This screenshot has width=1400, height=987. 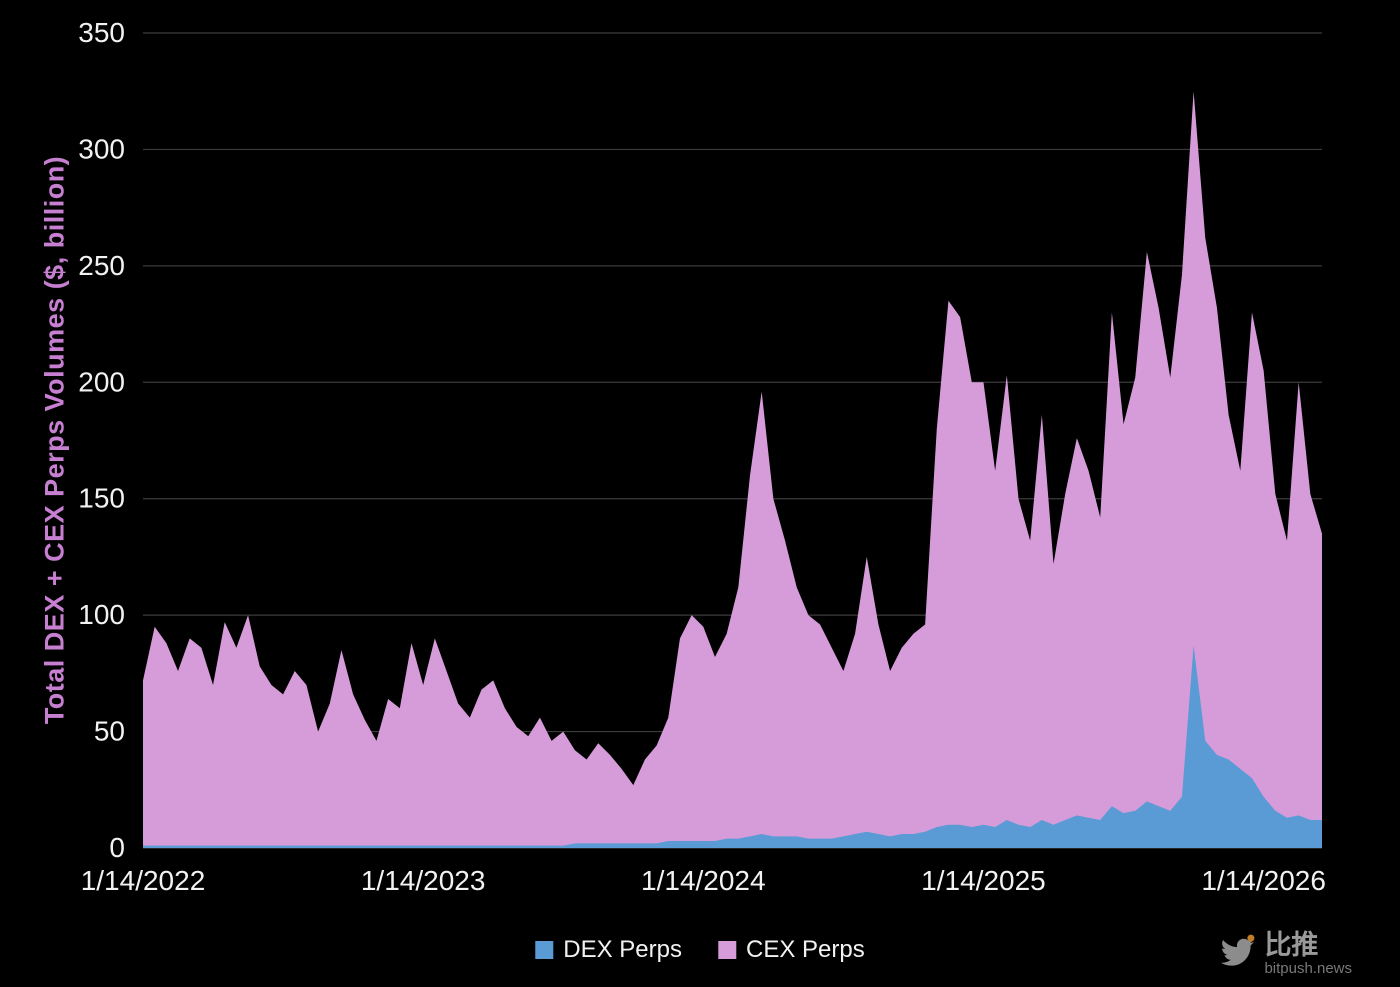 I want to click on watermark: 比推 bitpush.news, so click(x=1285, y=954).